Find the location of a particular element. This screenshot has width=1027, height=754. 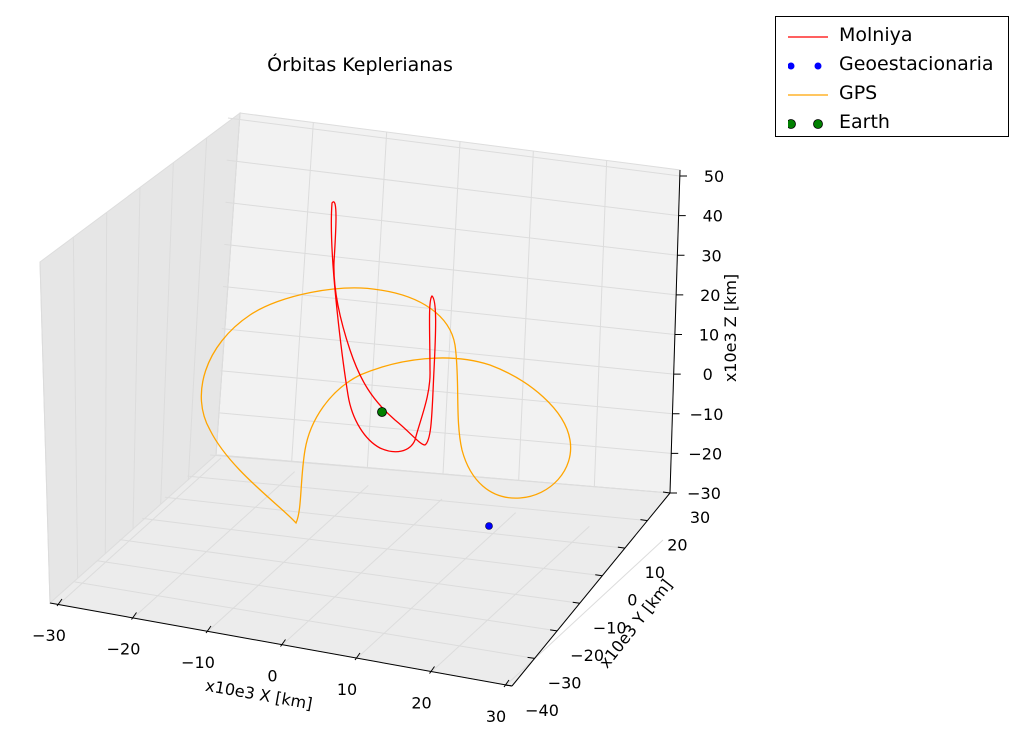

legend-label: Earth is located at coordinates (864, 122).